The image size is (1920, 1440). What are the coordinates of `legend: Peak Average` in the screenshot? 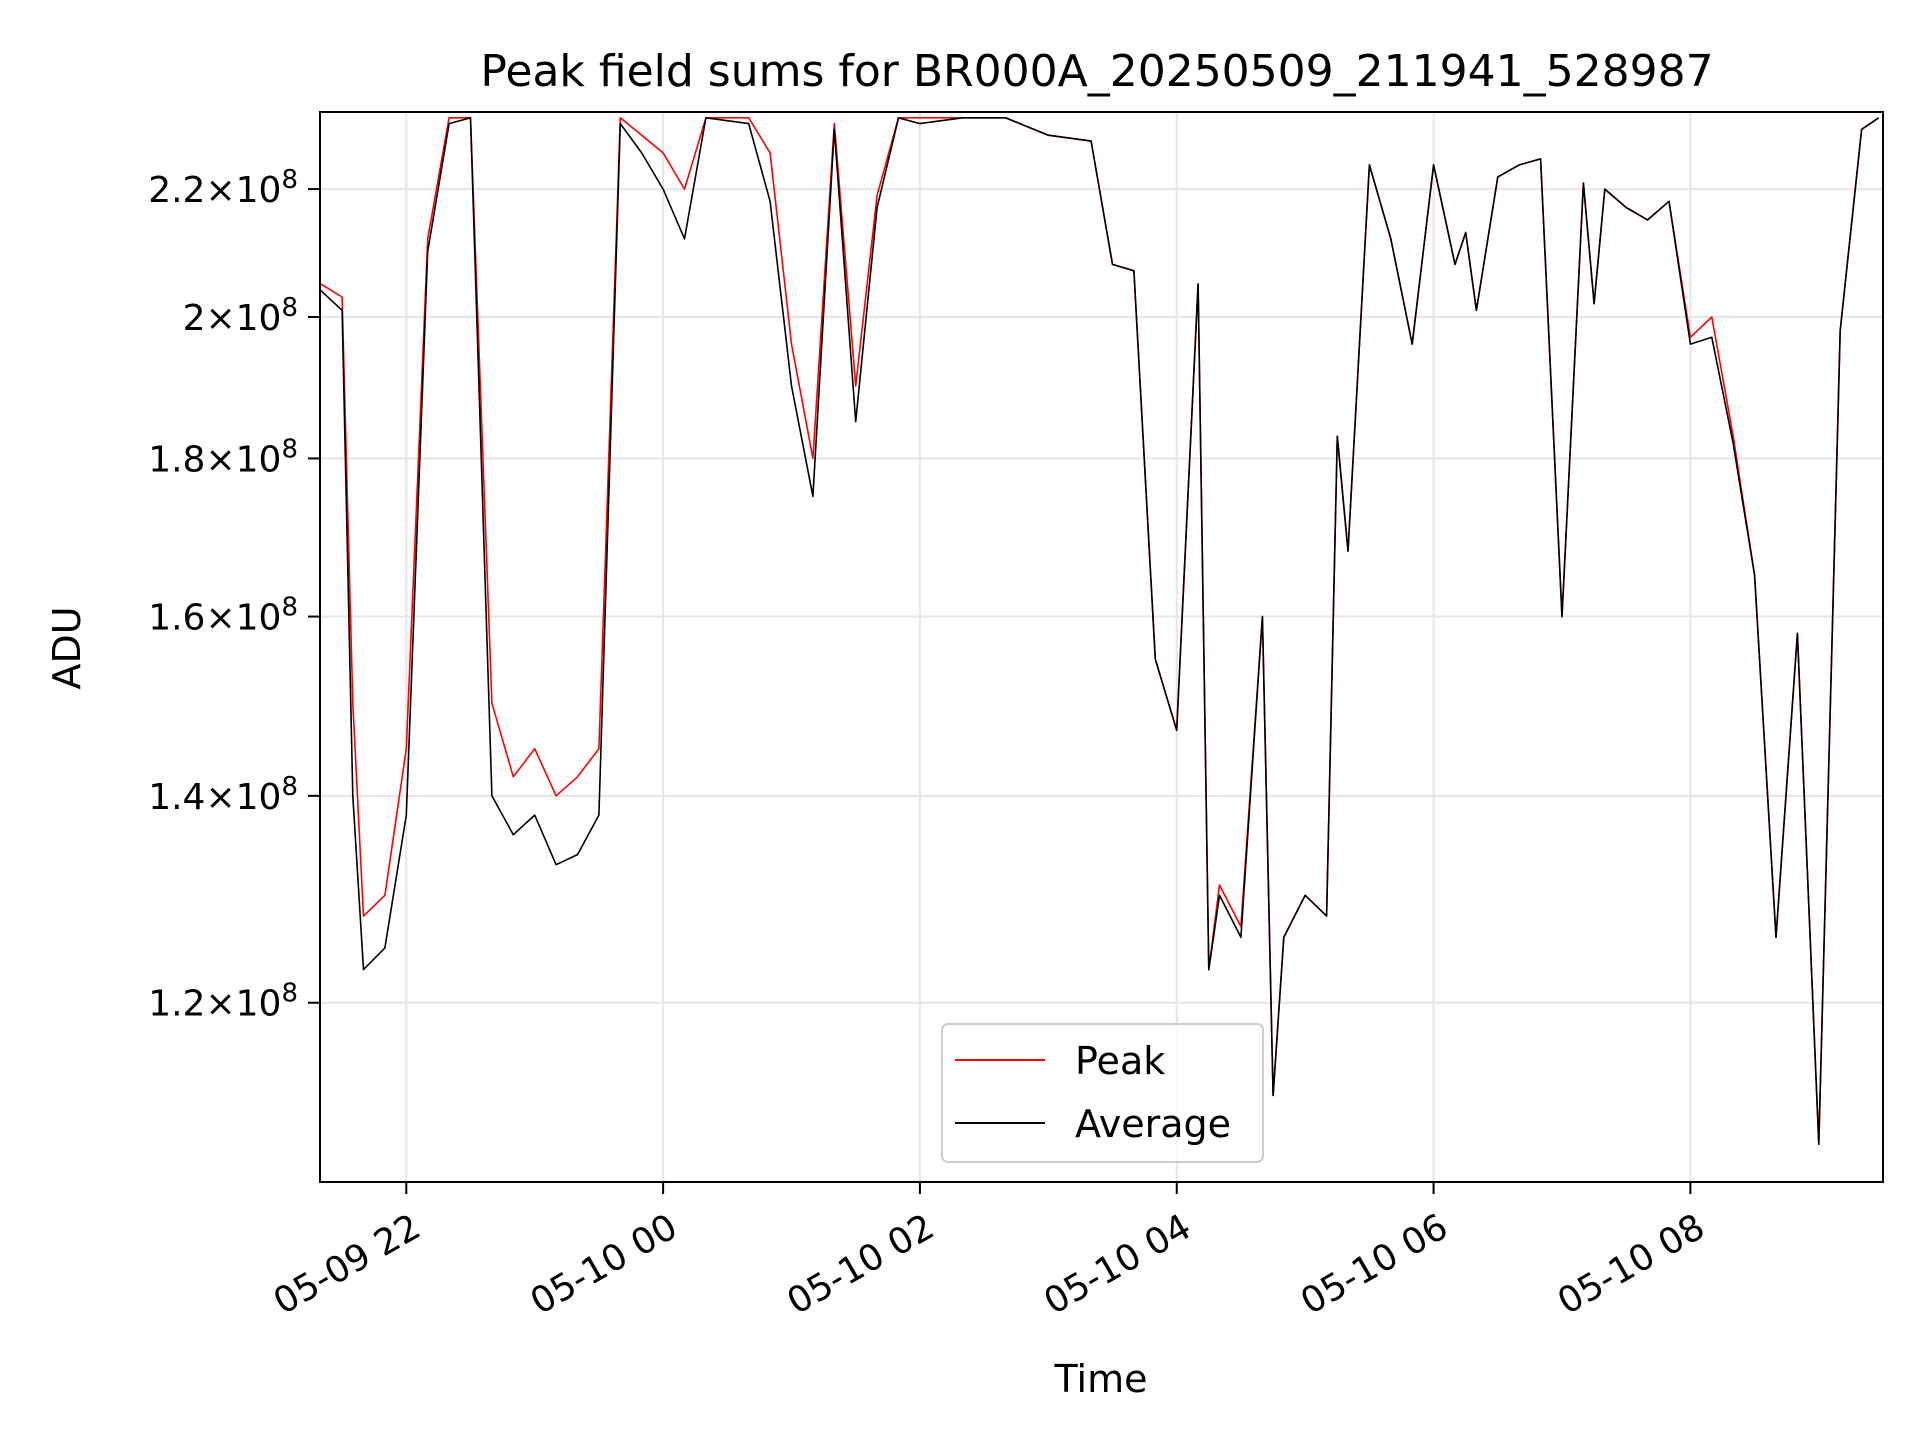 It's located at (1102, 1093).